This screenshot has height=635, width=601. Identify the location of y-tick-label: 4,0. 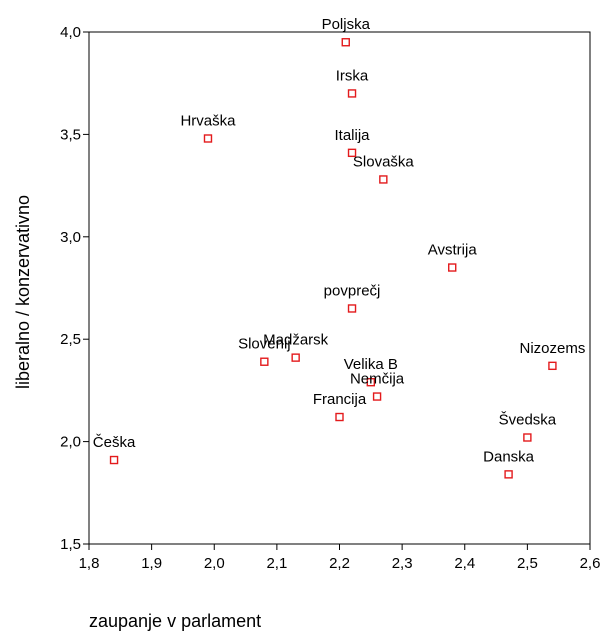
(70, 32).